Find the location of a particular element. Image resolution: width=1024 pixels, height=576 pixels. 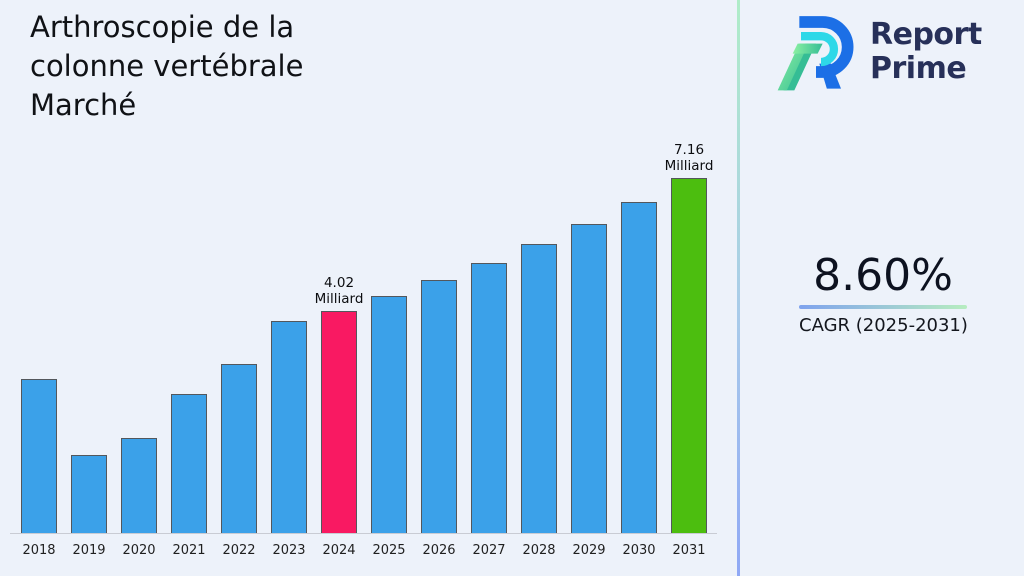

bar-group-2025 is located at coordinates (389, 415).